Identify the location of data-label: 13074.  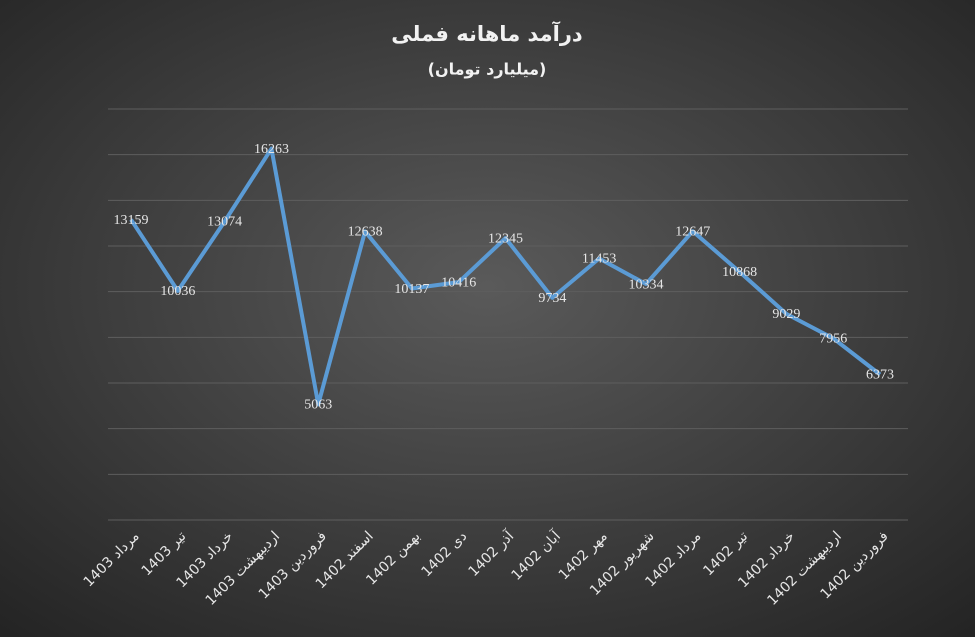
(224, 222).